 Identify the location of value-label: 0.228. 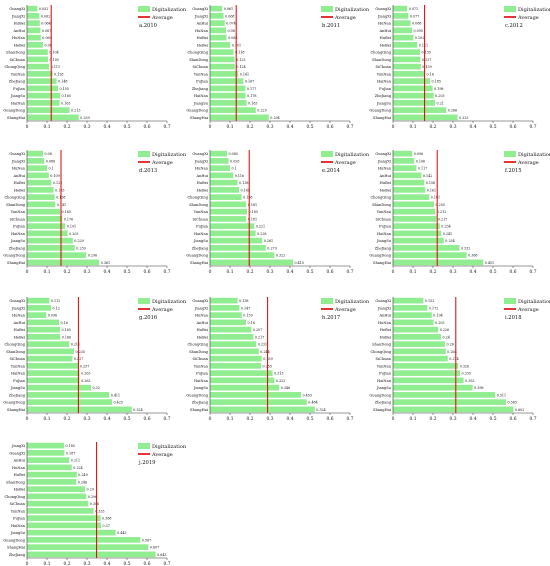
(261, 234).